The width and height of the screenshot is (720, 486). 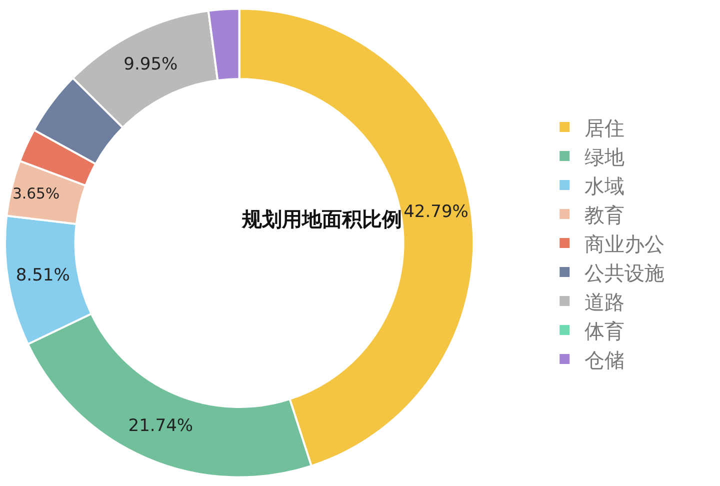 I want to click on data-label: 21.74%, so click(x=161, y=426).